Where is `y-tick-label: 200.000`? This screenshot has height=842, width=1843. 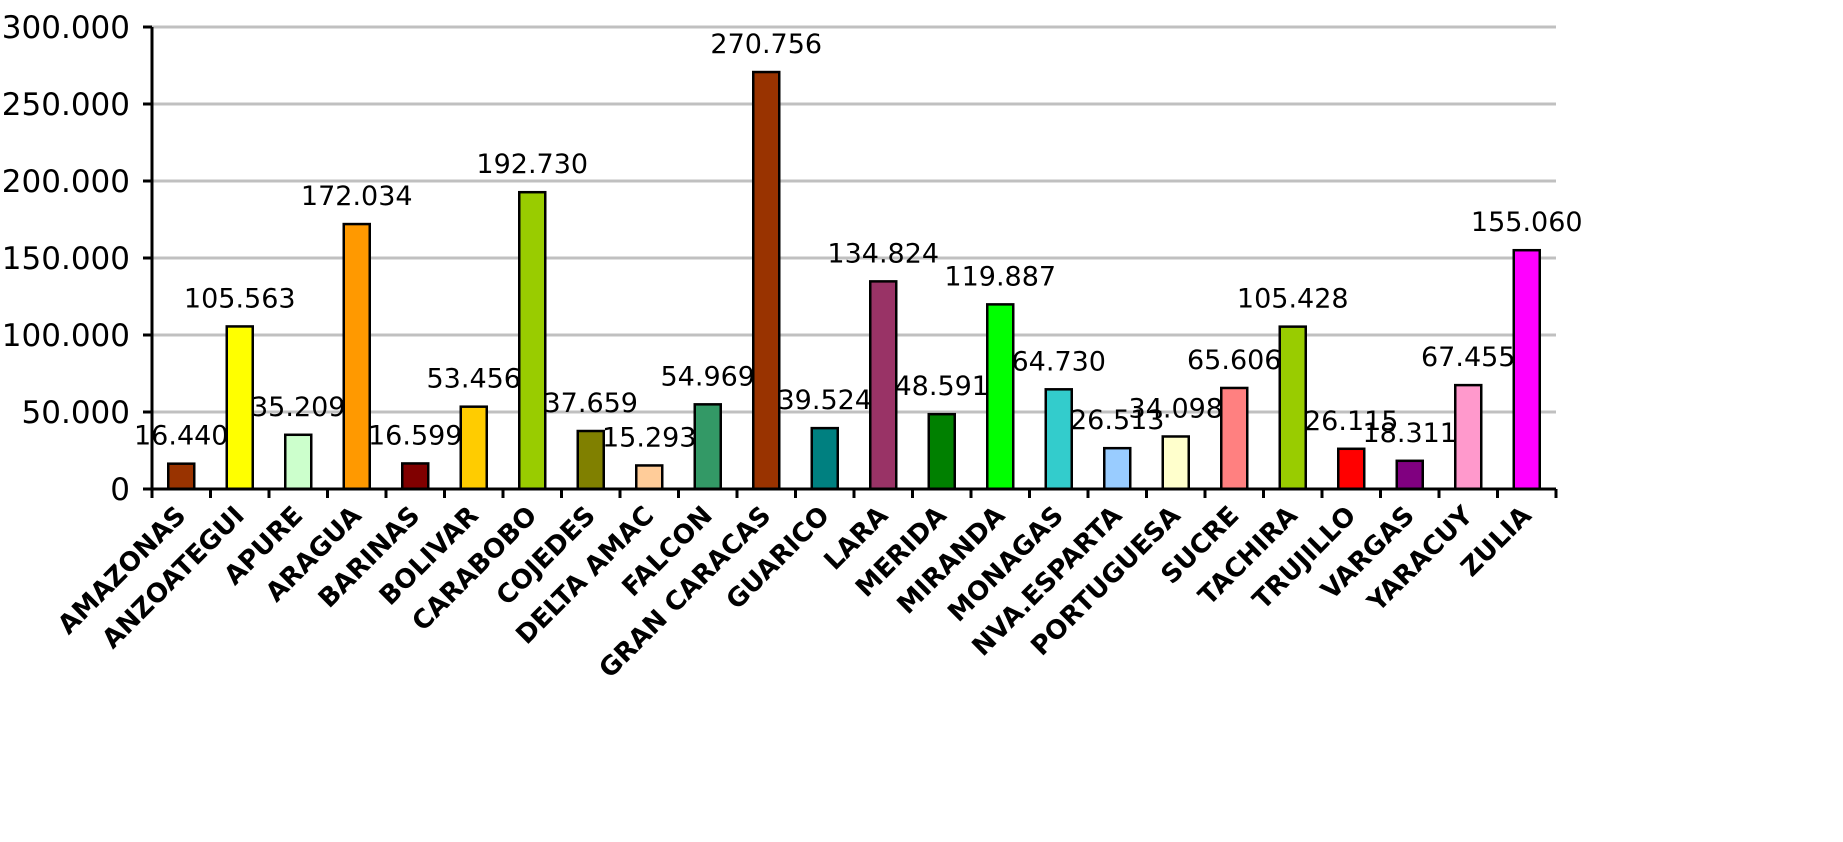
y-tick-label: 200.000 is located at coordinates (66, 182).